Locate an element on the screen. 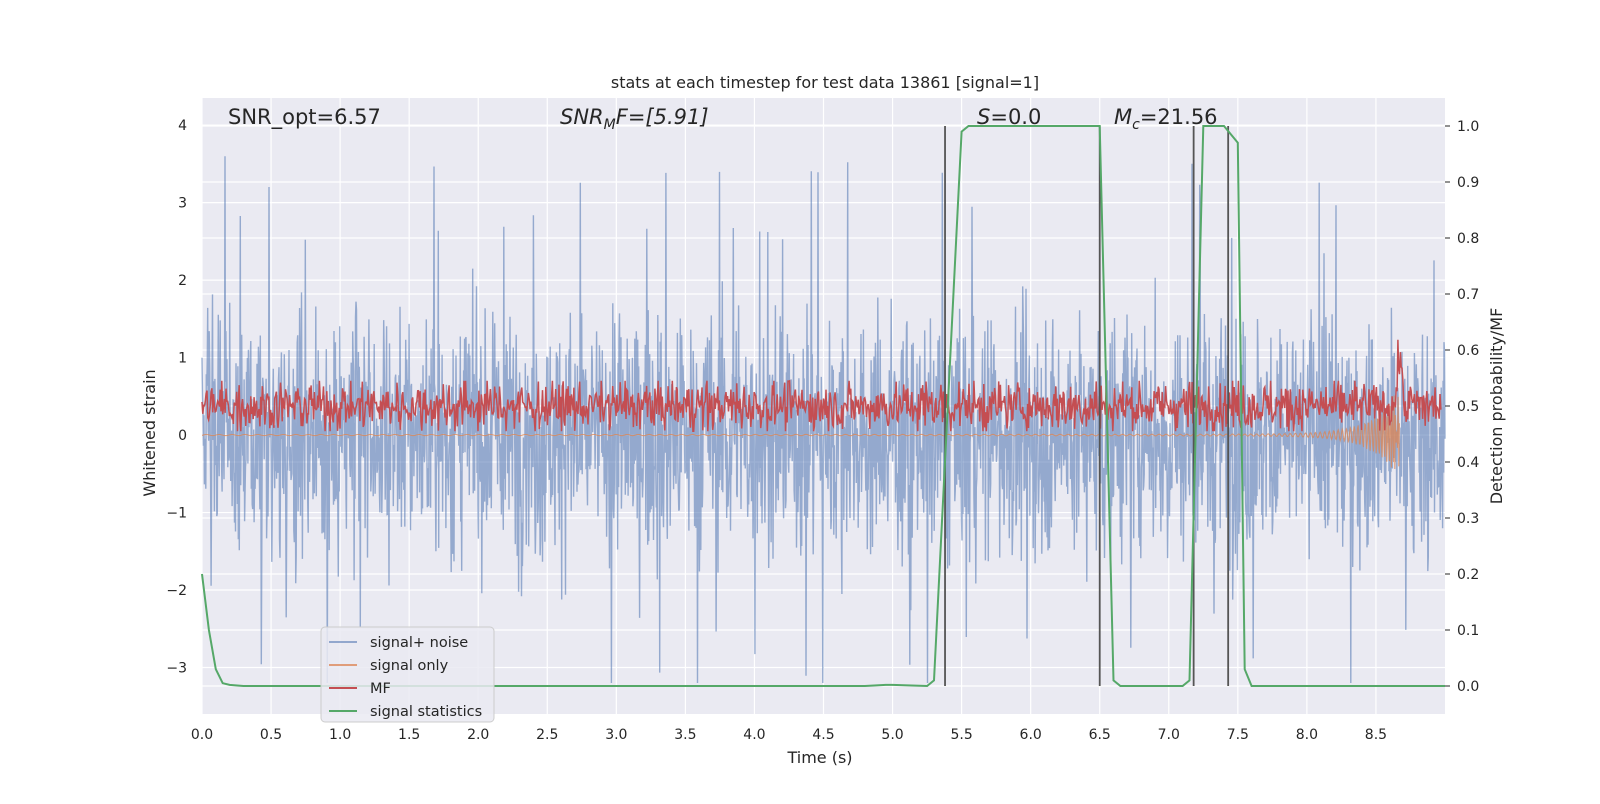 The image size is (1600, 804). y-tick-label-left: 1 is located at coordinates (182, 359).